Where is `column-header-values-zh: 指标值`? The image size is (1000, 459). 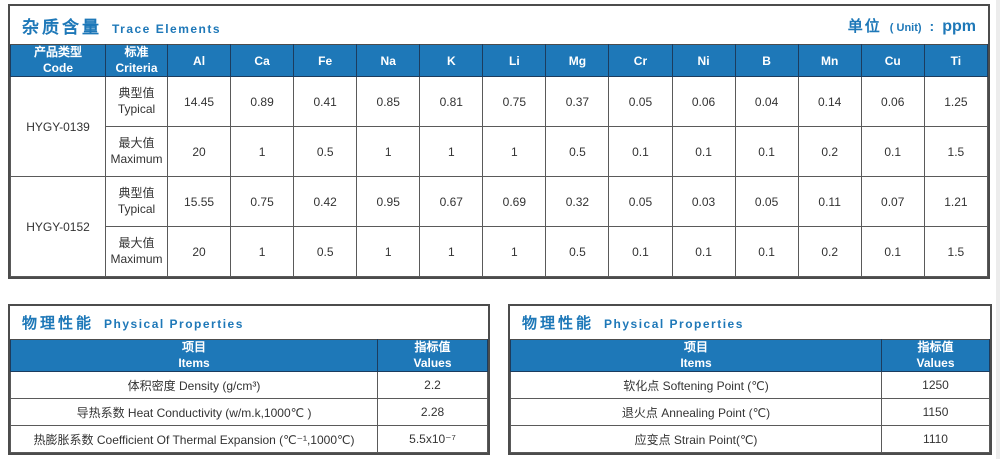 column-header-values-zh: 指标值 is located at coordinates (935, 347).